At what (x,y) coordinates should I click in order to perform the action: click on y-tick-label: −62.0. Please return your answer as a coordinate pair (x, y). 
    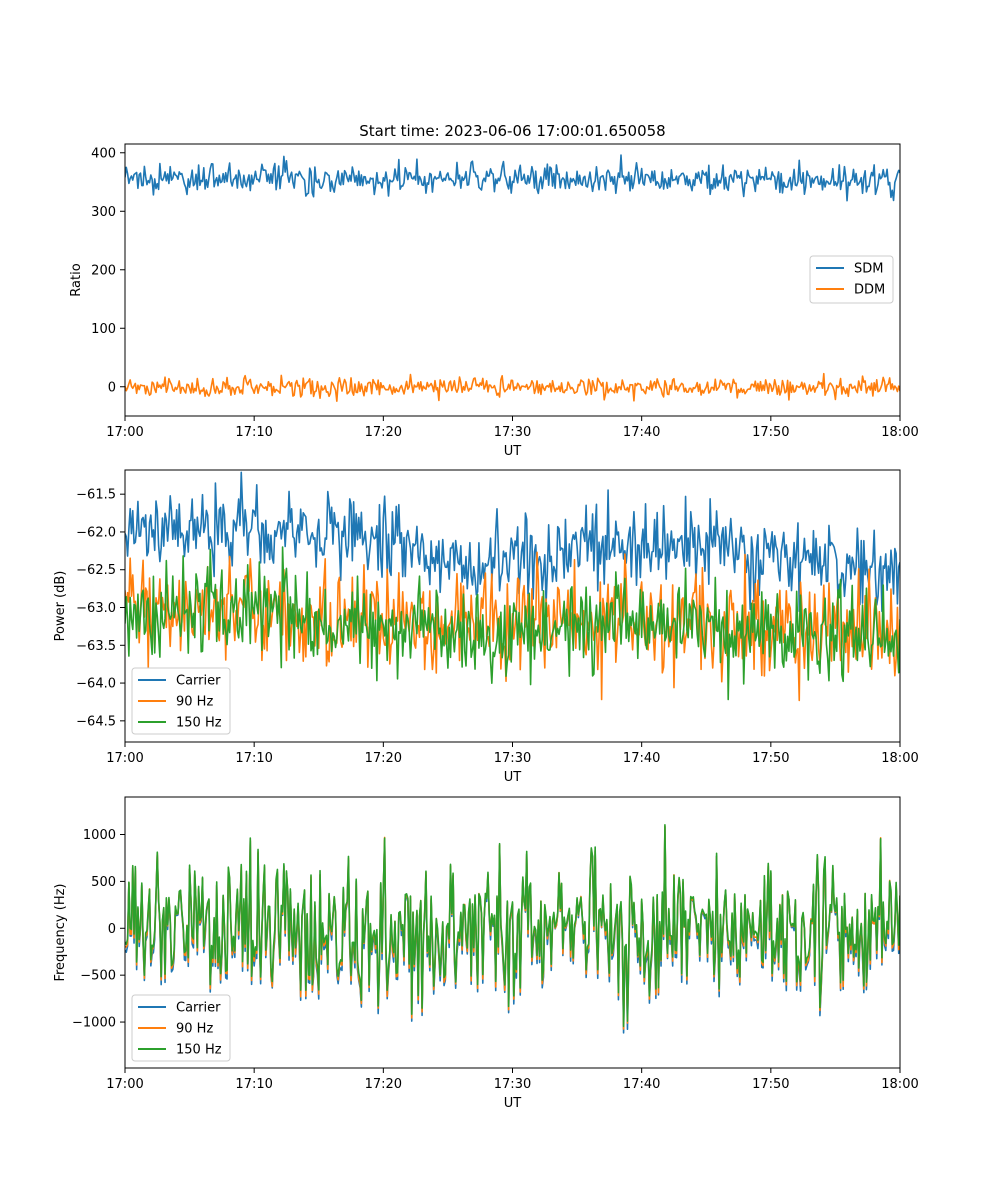
    Looking at the image, I should click on (96, 532).